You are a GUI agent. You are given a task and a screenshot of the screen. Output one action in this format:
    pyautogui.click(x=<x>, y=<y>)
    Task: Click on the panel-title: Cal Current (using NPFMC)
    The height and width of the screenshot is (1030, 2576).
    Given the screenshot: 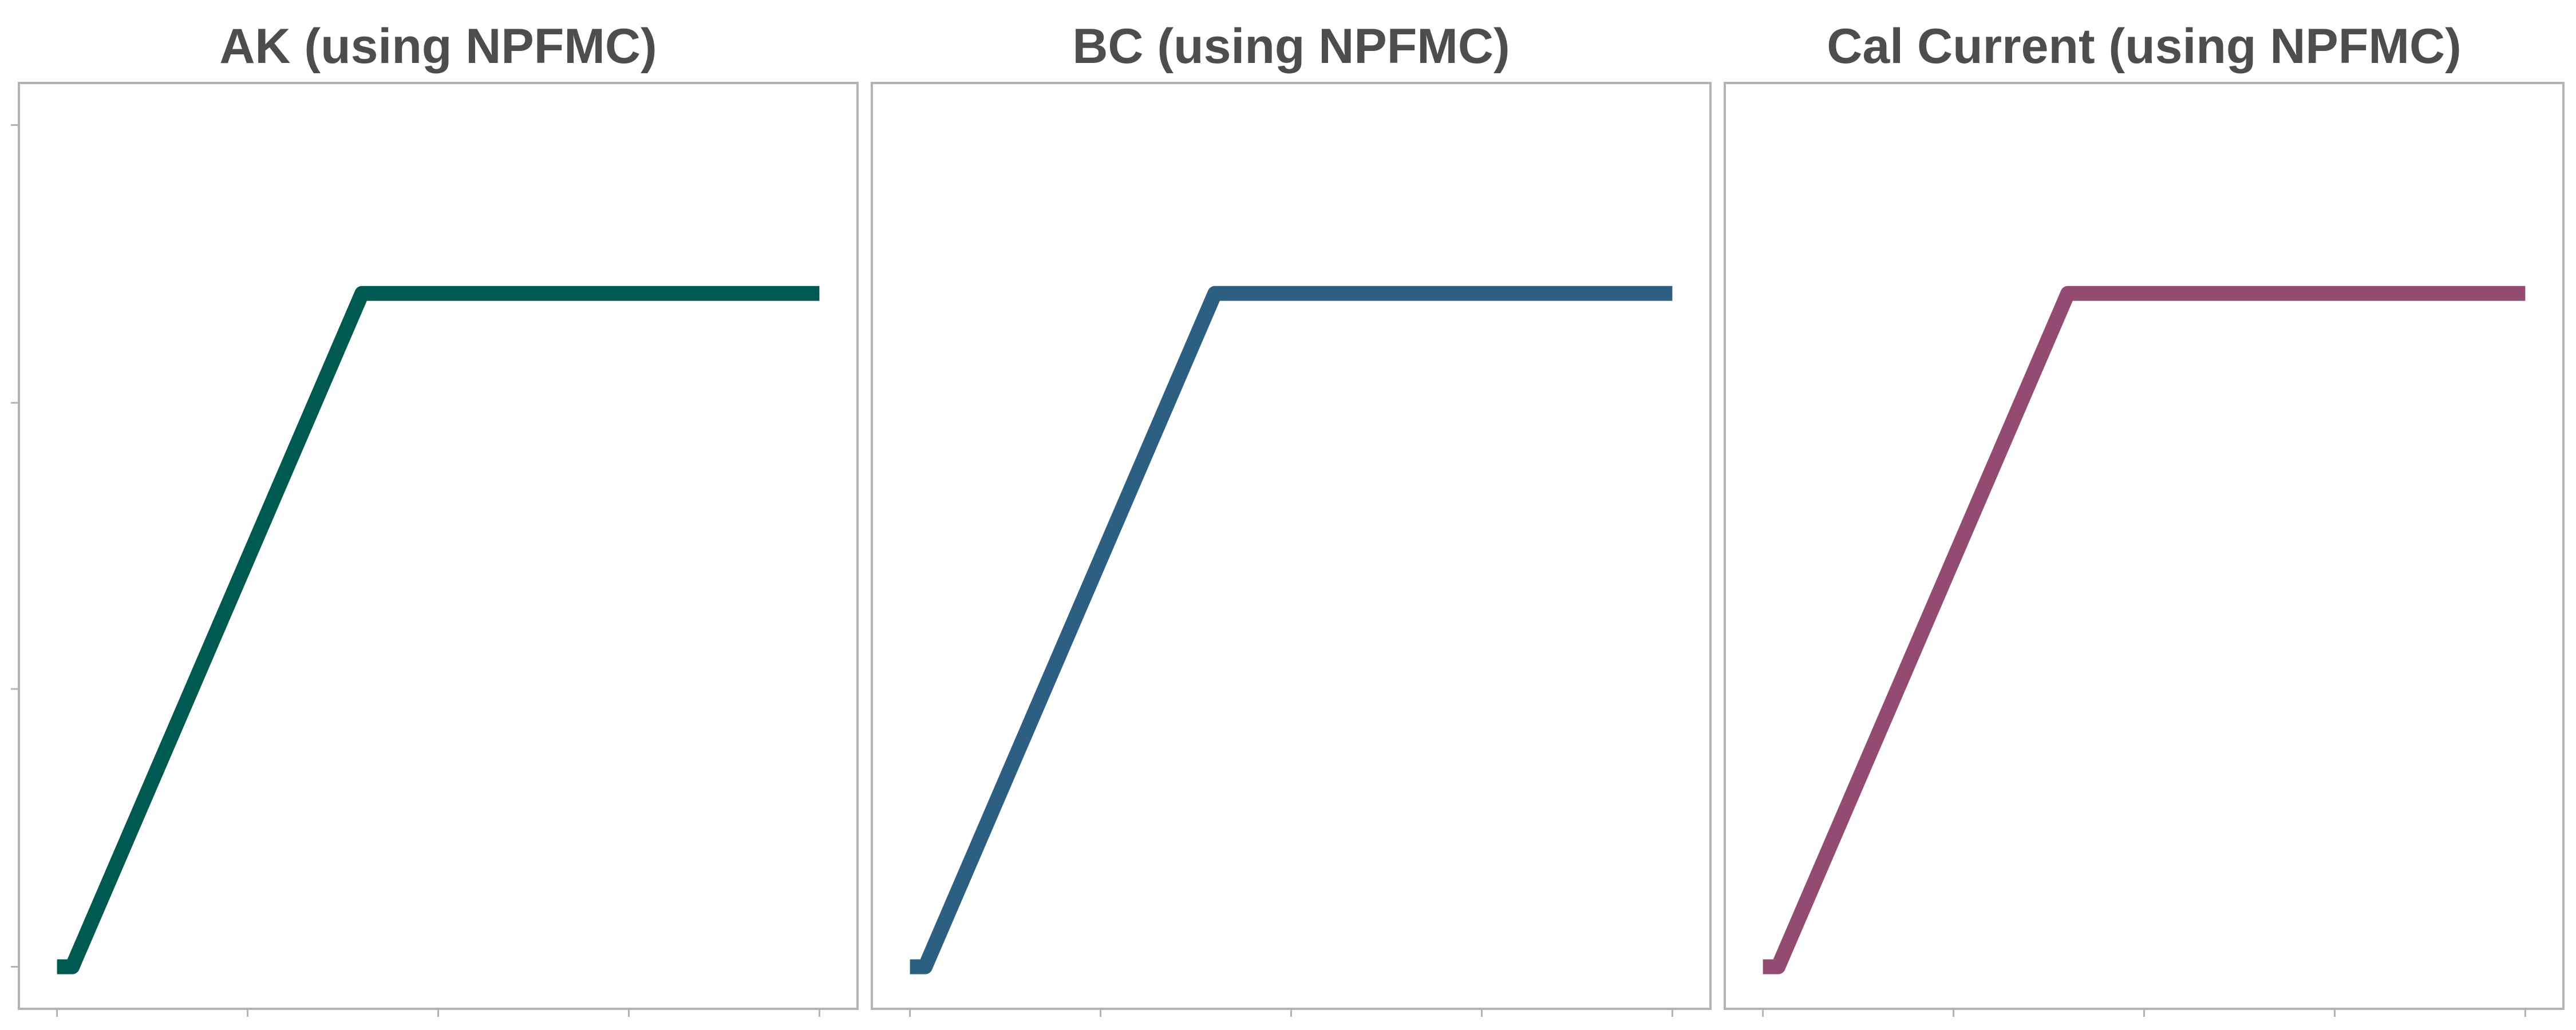 What is the action you would take?
    pyautogui.click(x=2144, y=46)
    